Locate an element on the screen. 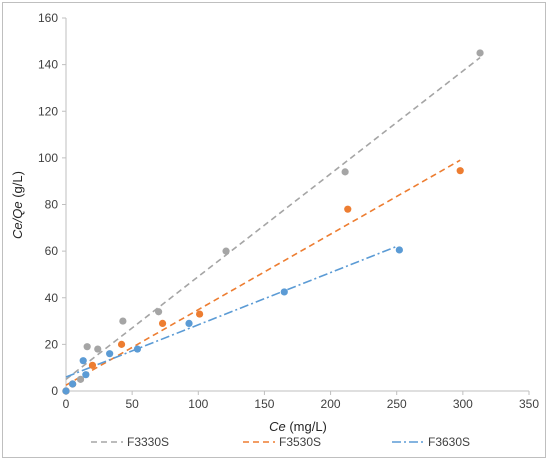  x-tick-label: 300 is located at coordinates (463, 404).